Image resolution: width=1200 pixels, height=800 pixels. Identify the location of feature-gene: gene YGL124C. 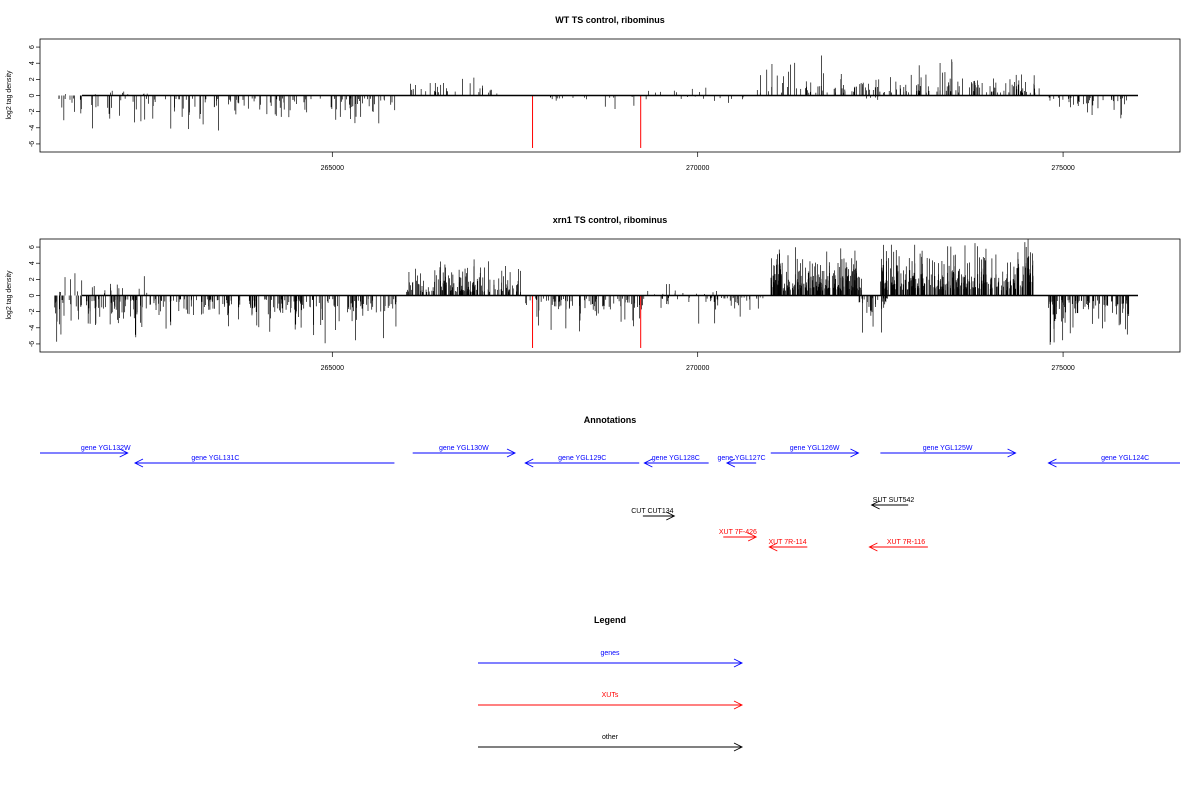
(1113, 461).